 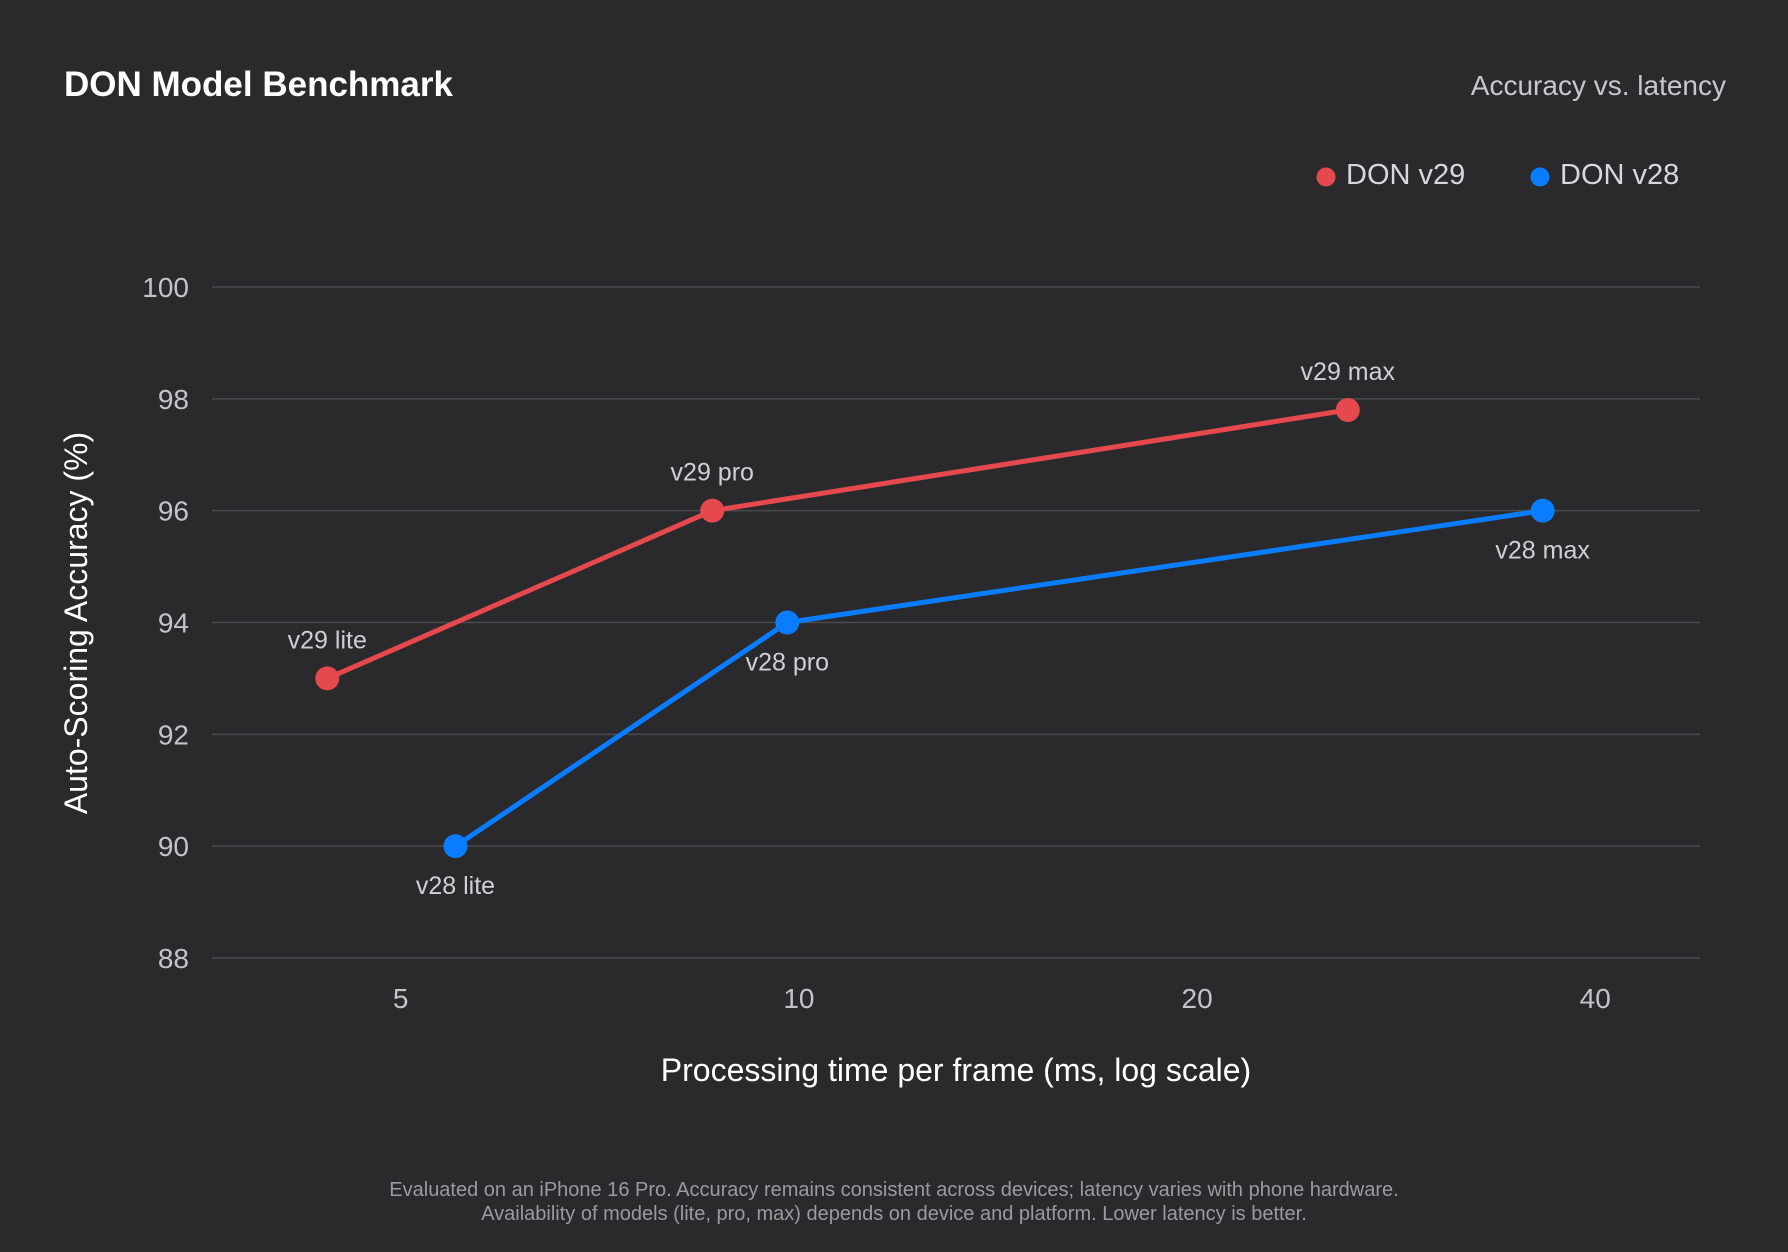 I want to click on chart-title: DON Model Benchmark, so click(x=258, y=84).